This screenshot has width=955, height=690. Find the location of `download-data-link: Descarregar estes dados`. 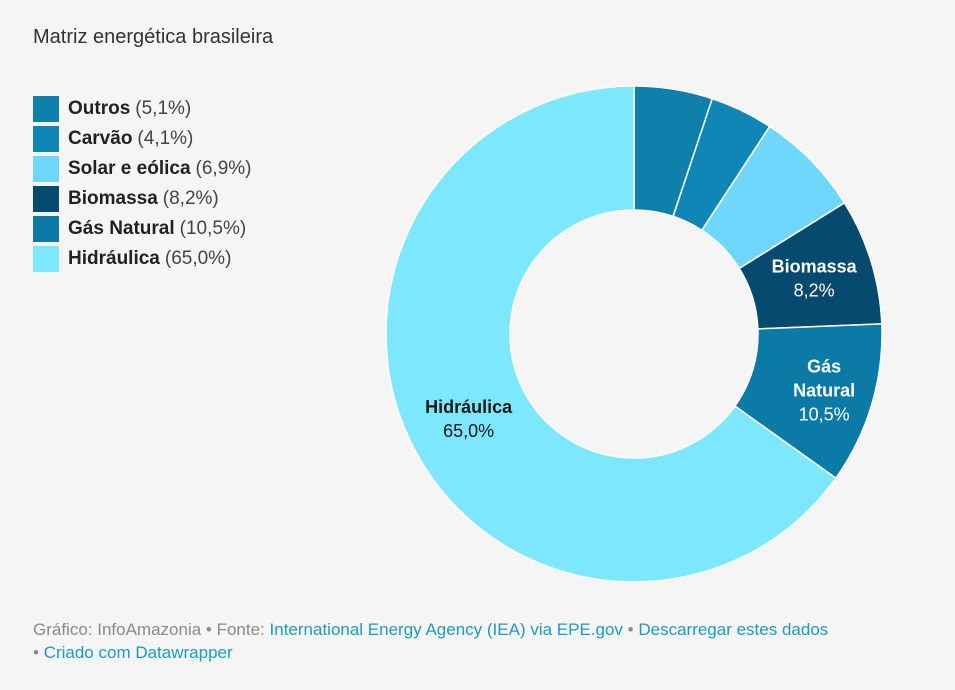

download-data-link: Descarregar estes dados is located at coordinates (733, 629).